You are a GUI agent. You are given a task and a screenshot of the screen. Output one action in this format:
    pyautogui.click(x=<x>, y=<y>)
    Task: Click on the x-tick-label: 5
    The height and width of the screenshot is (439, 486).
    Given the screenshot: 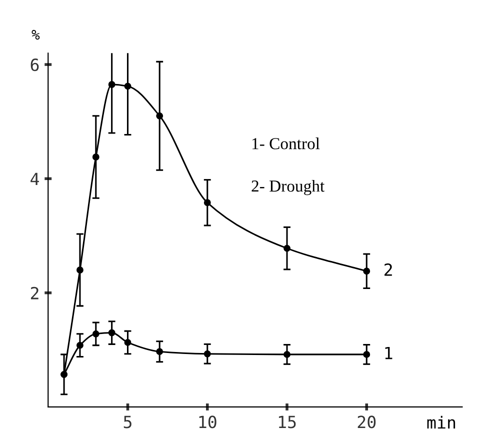 What is the action you would take?
    pyautogui.click(x=128, y=422)
    